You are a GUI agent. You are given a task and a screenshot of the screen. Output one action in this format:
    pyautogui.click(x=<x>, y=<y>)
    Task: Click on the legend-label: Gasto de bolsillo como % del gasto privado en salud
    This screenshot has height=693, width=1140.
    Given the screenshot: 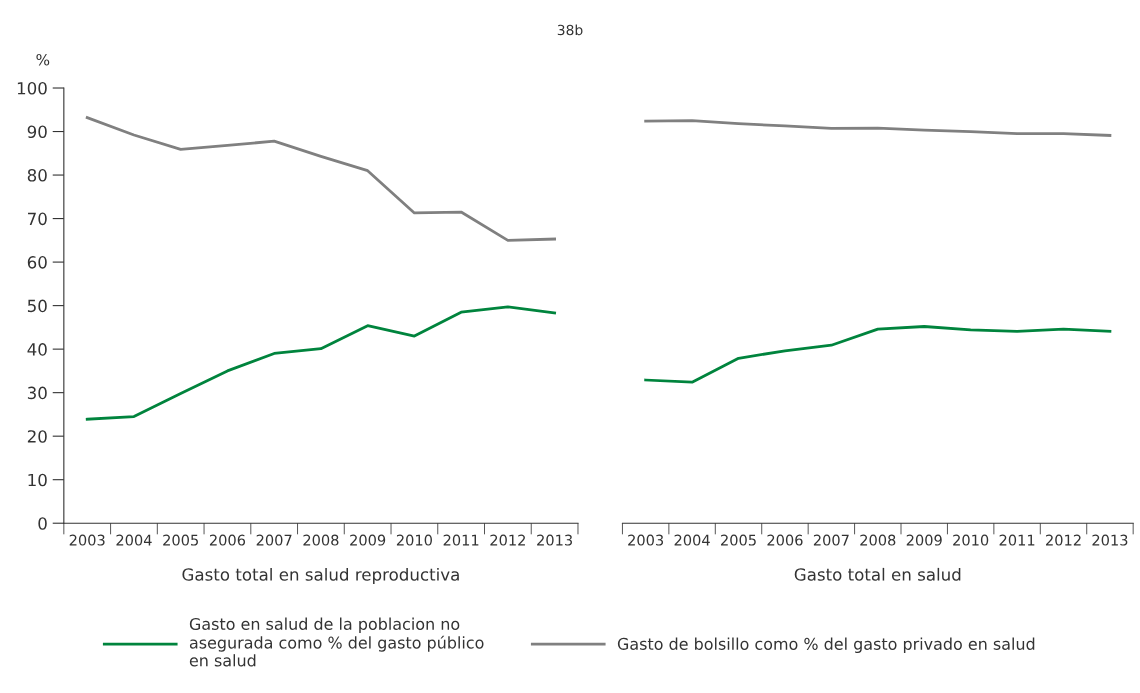 What is the action you would take?
    pyautogui.click(x=826, y=645)
    